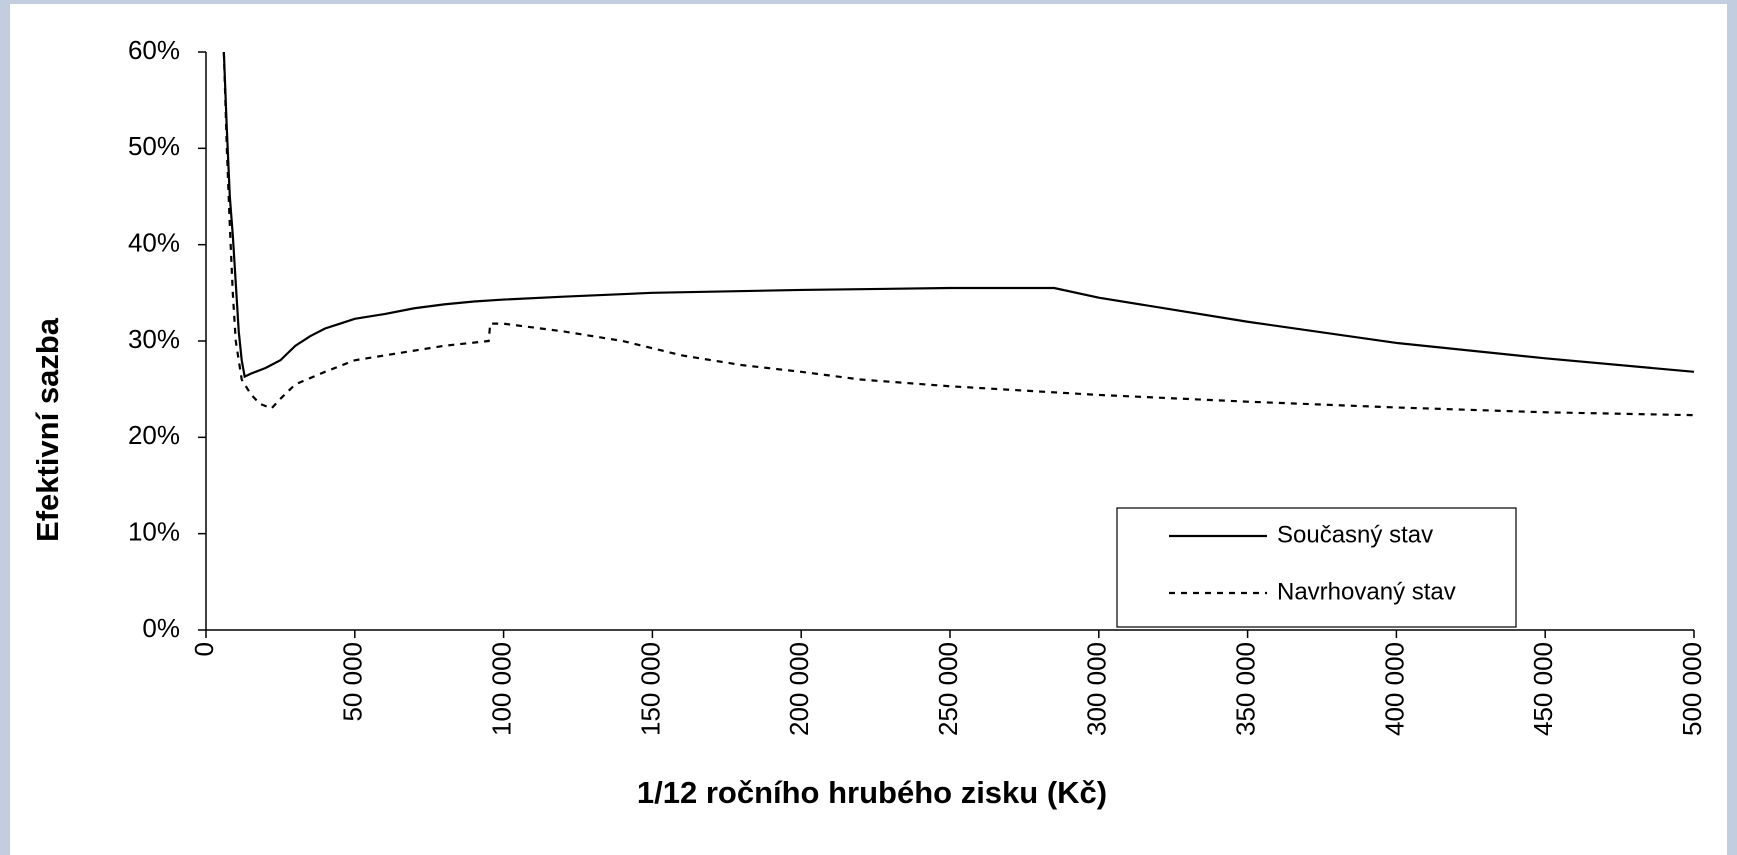 This screenshot has height=855, width=1737. Describe the element at coordinates (1316, 567) in the screenshot. I see `legend-box` at that location.